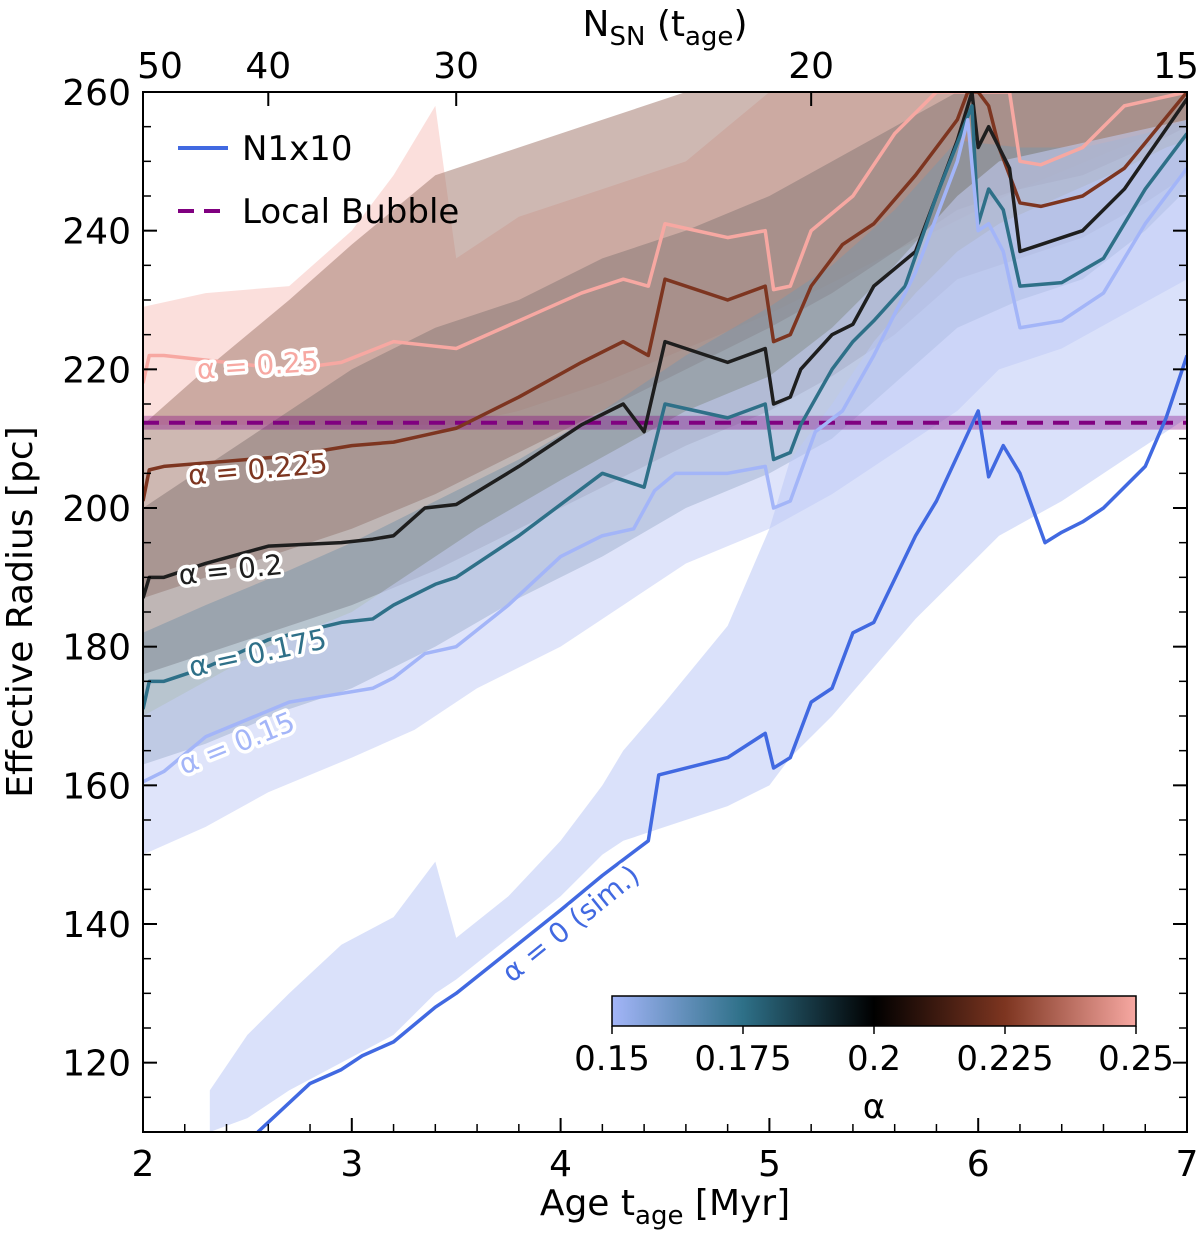 The image size is (1200, 1237). Describe the element at coordinates (351, 1164) in the screenshot. I see `x-tick-label: 3` at that location.